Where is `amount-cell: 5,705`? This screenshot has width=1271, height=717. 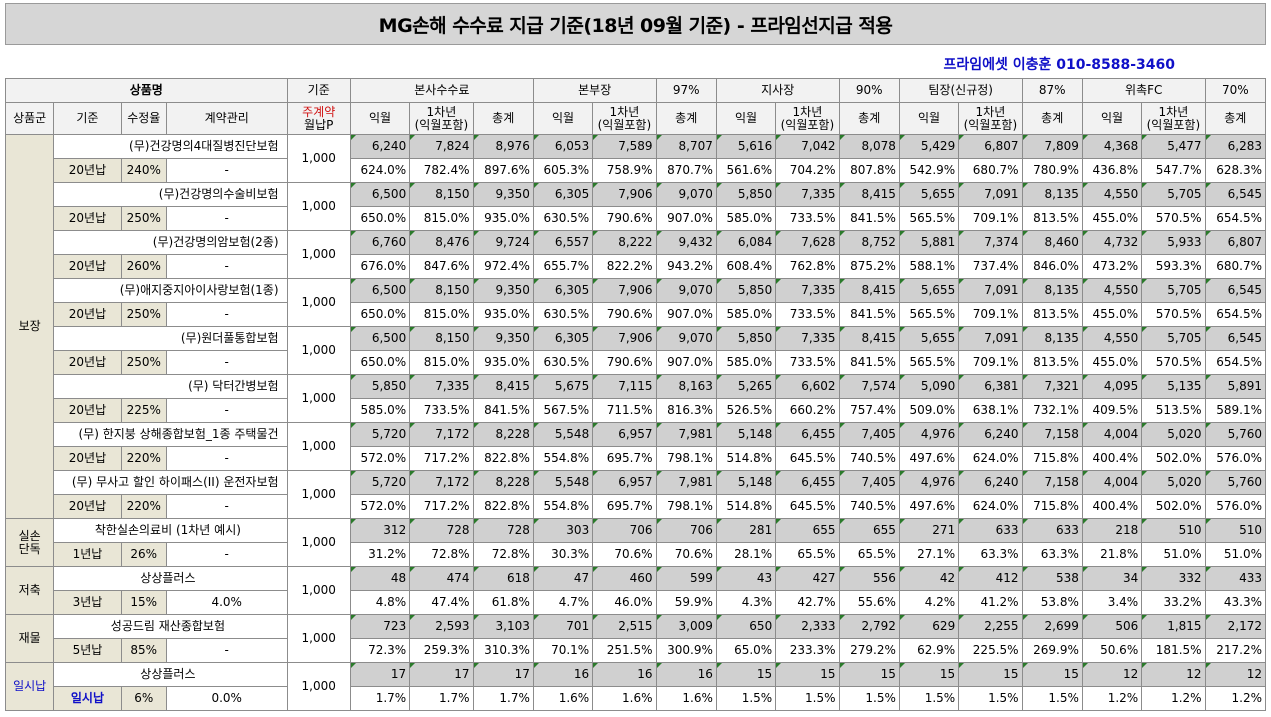 amount-cell: 5,705 is located at coordinates (1173, 194).